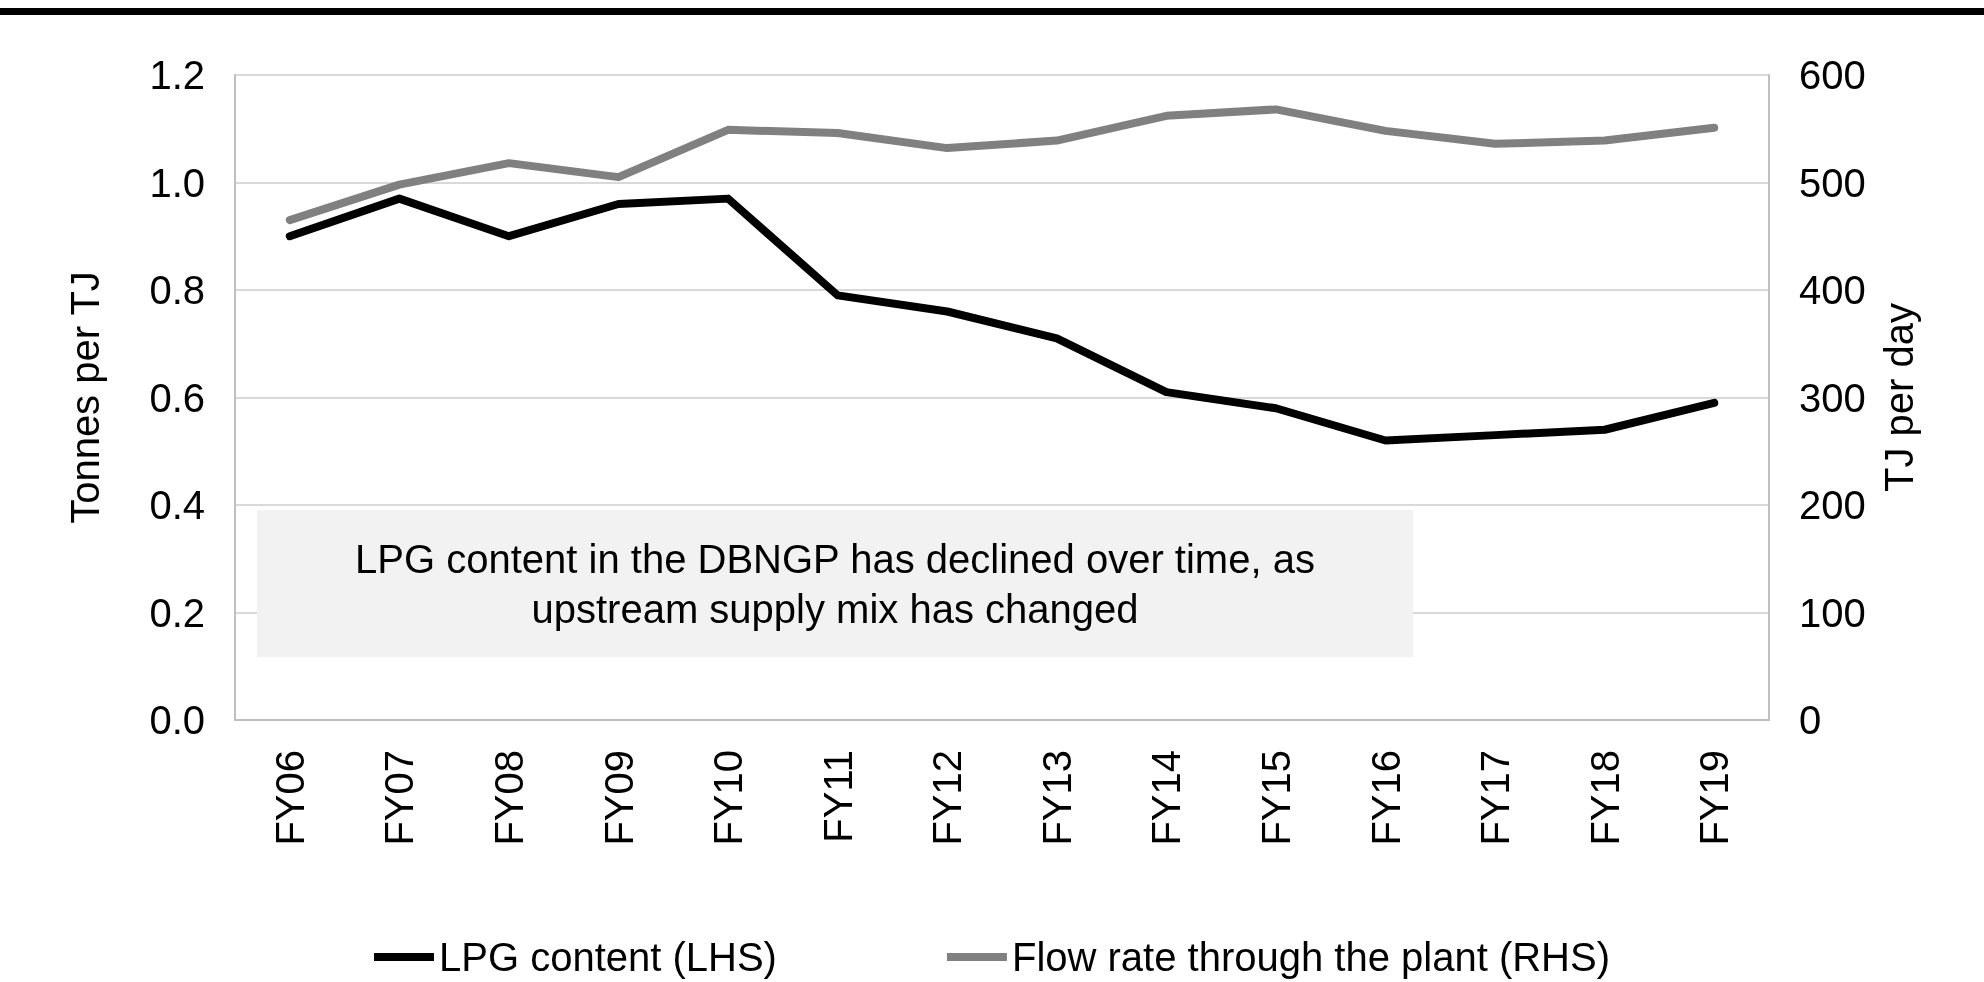  Describe the element at coordinates (1899, 397) in the screenshot. I see `y2-axis-title: TJ per day` at that location.